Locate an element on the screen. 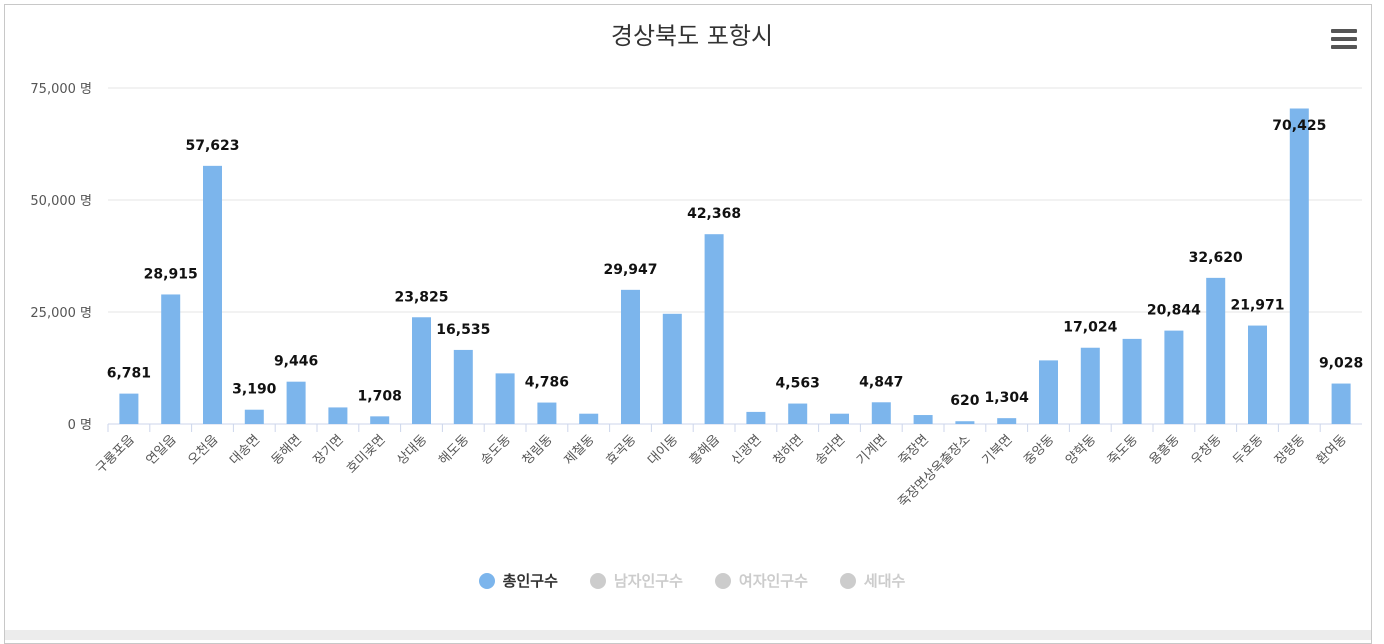  legend-item: 총인구수 is located at coordinates (518, 580).